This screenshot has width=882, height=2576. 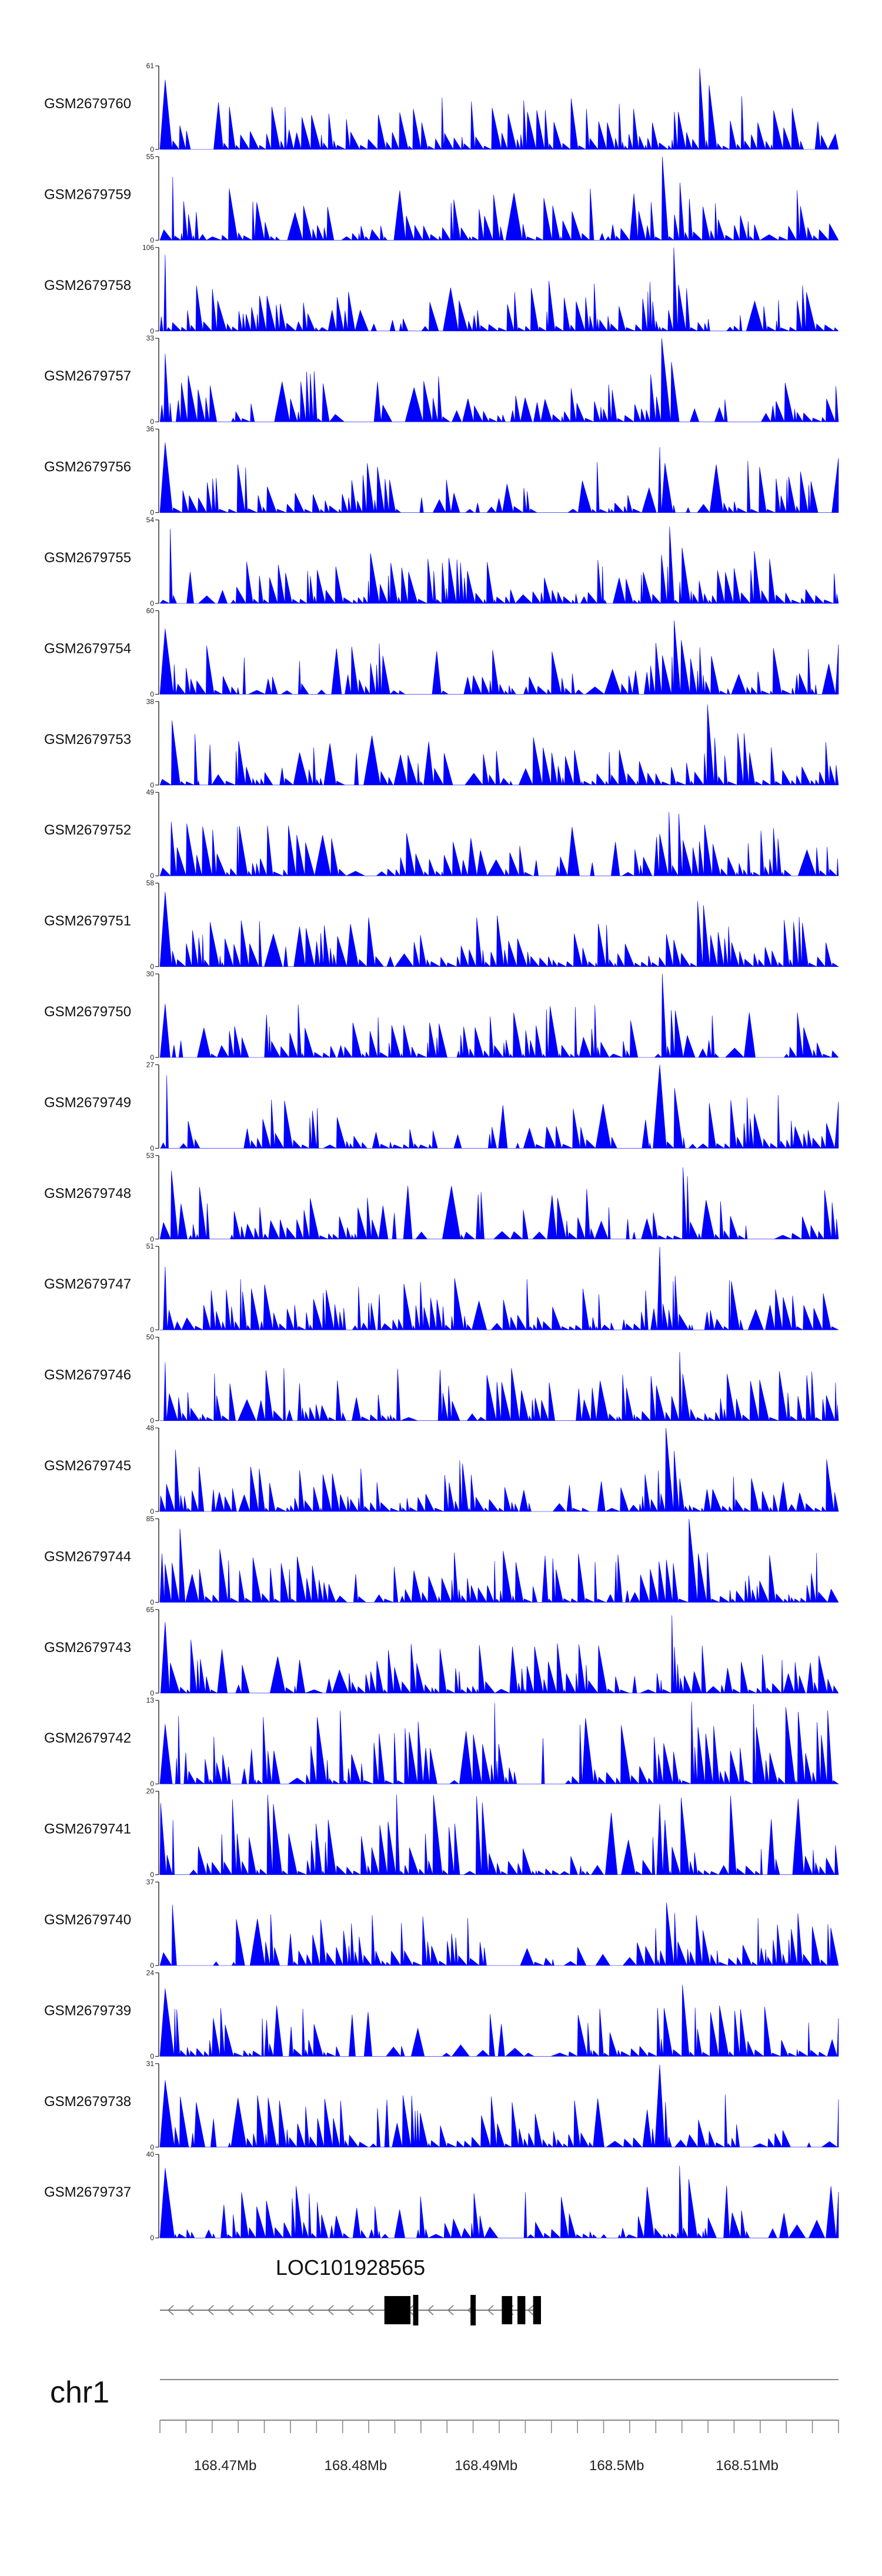 What do you see at coordinates (87, 1375) in the screenshot?
I see `track-sample-label: GSM2679746` at bounding box center [87, 1375].